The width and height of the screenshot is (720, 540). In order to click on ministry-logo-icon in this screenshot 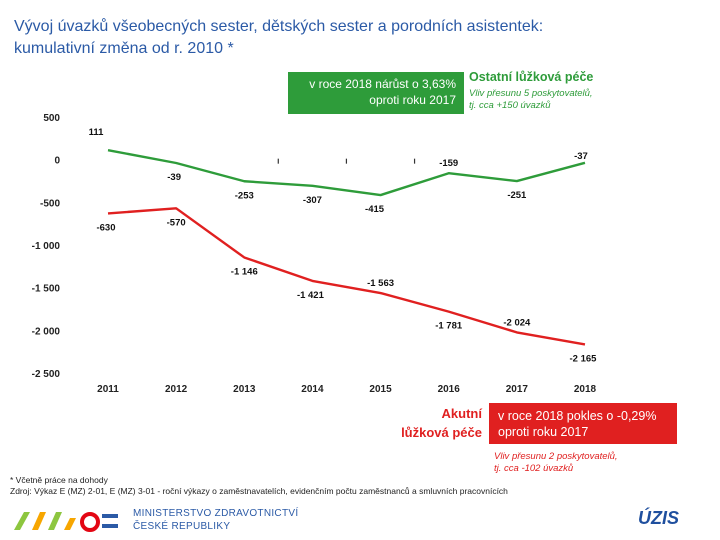, I will do `click(66, 522)`.